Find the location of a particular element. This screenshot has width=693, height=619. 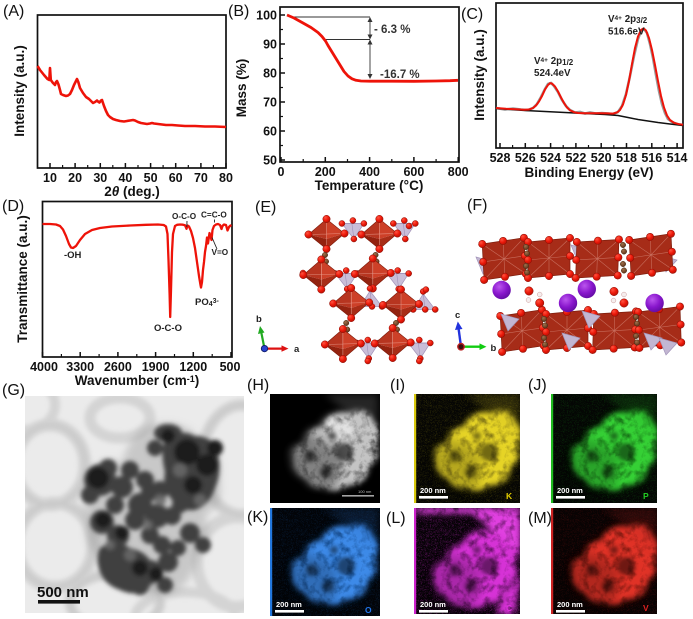

svg-text: 4000 is located at coordinates (44, 367).